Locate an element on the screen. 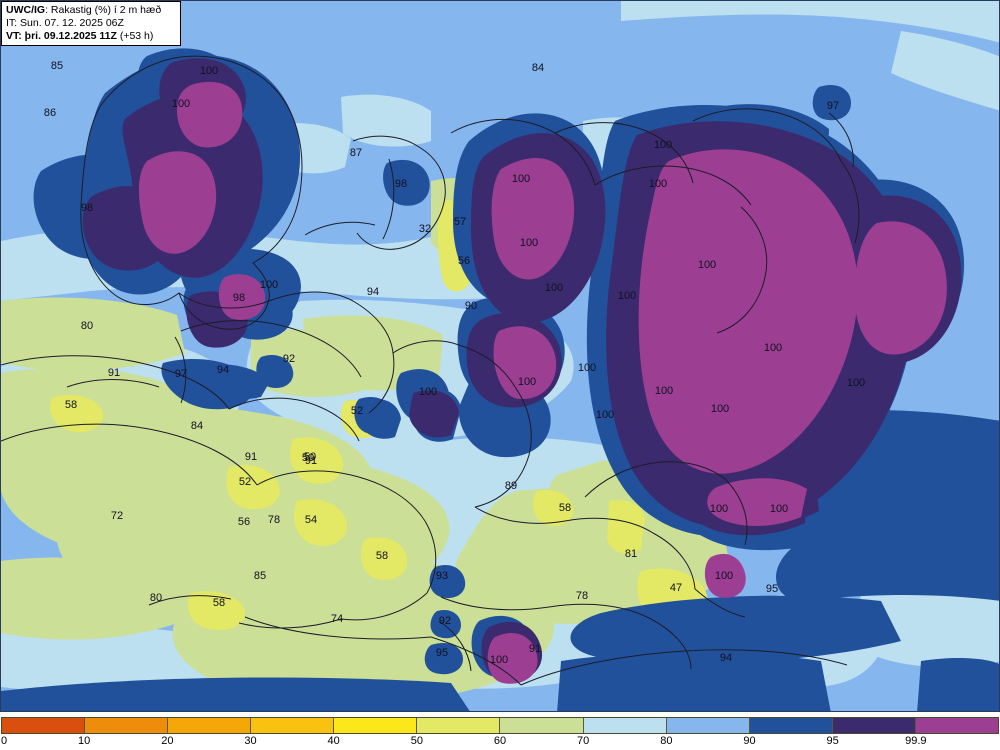 The image size is (1000, 750). variable-title: : Rakastig (%) í 2 m hæð is located at coordinates (103, 10).